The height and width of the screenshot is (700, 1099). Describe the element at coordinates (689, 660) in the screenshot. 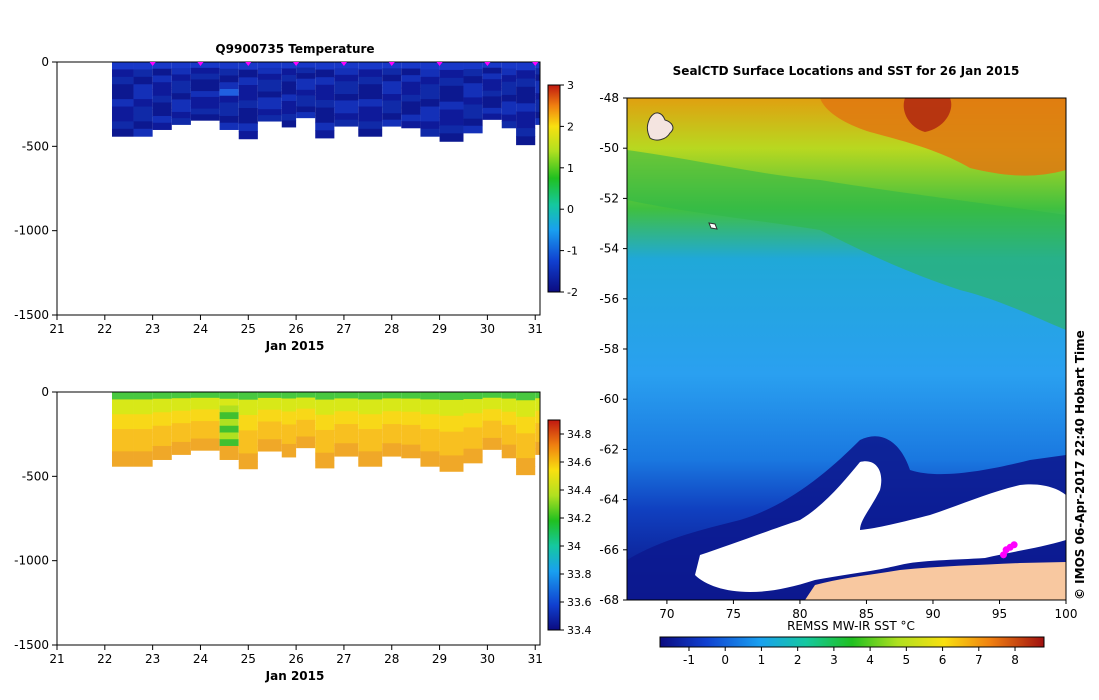

I see `sst-cbtick-label: -1` at that location.